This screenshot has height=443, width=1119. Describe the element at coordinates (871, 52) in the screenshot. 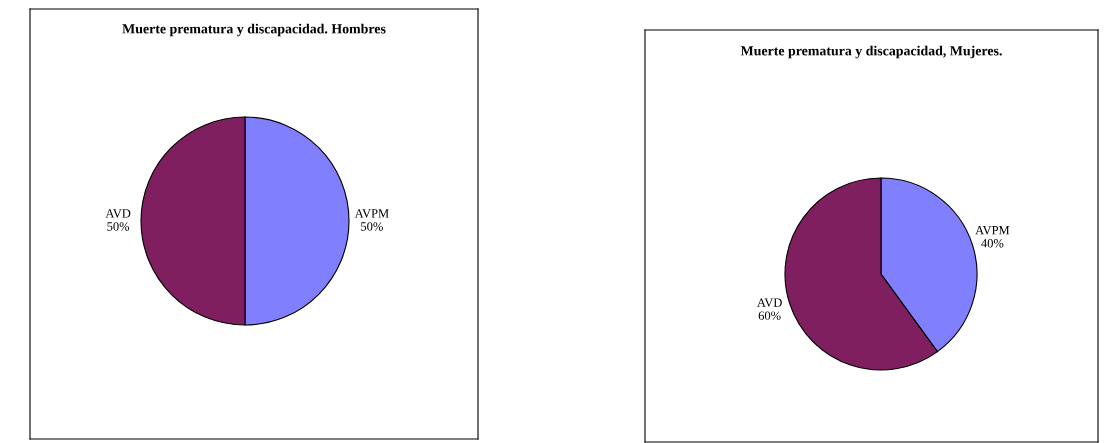

I see `chart-title: Muerte prematura y discapacidad, Mujeres.` at that location.